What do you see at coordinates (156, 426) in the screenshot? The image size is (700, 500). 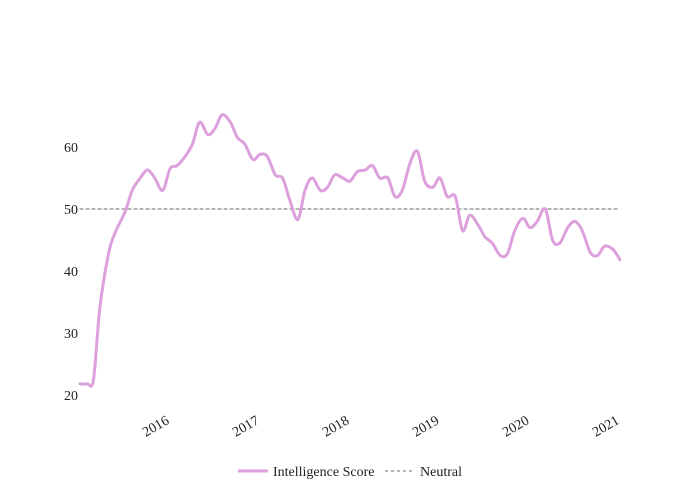 I see `x-tick-label: 2016` at bounding box center [156, 426].